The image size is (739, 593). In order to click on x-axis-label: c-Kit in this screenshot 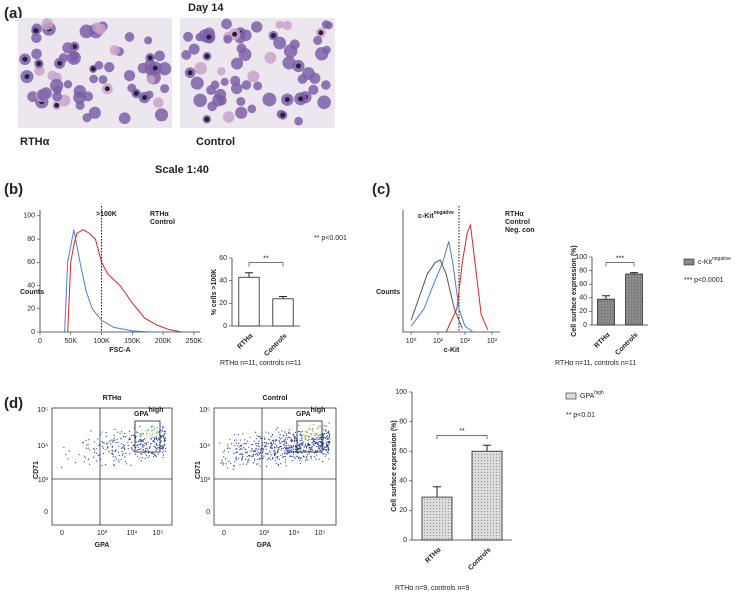, I will do `click(452, 350)`.